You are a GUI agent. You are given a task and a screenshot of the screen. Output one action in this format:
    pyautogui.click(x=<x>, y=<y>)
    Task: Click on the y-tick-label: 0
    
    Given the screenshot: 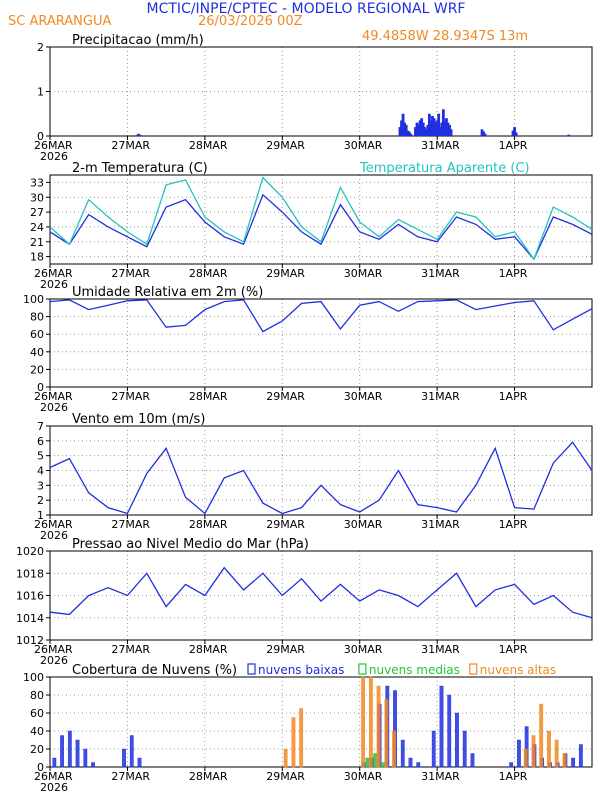 What is the action you would take?
    pyautogui.click(x=40, y=136)
    